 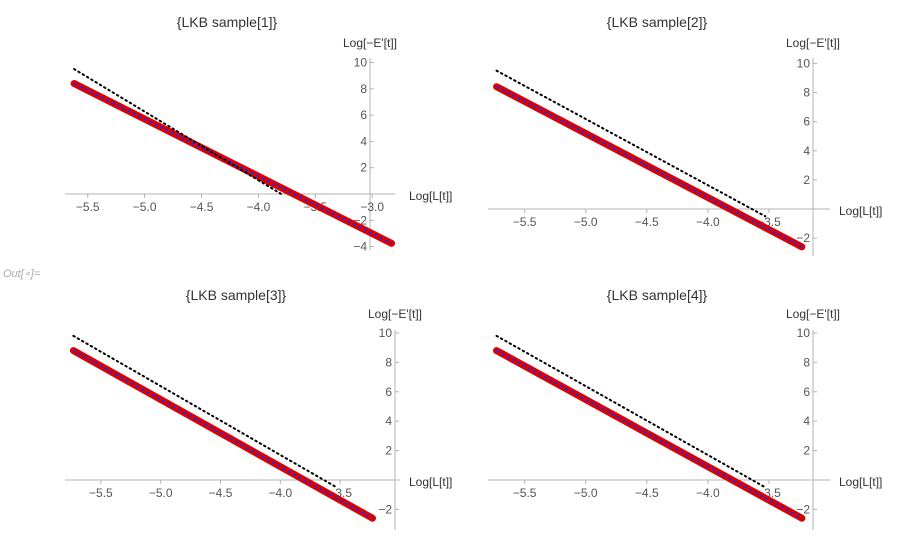 I want to click on chart-title: {LKB sample[3]}, so click(x=236, y=295).